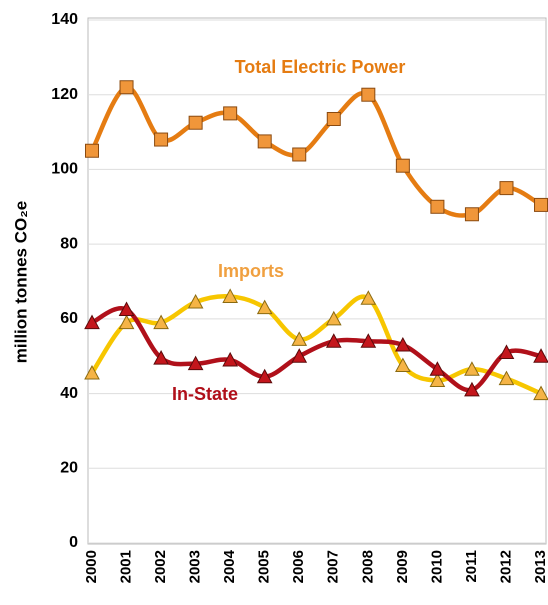  What do you see at coordinates (402, 566) in the screenshot?
I see `x-tick-label: 2009` at bounding box center [402, 566].